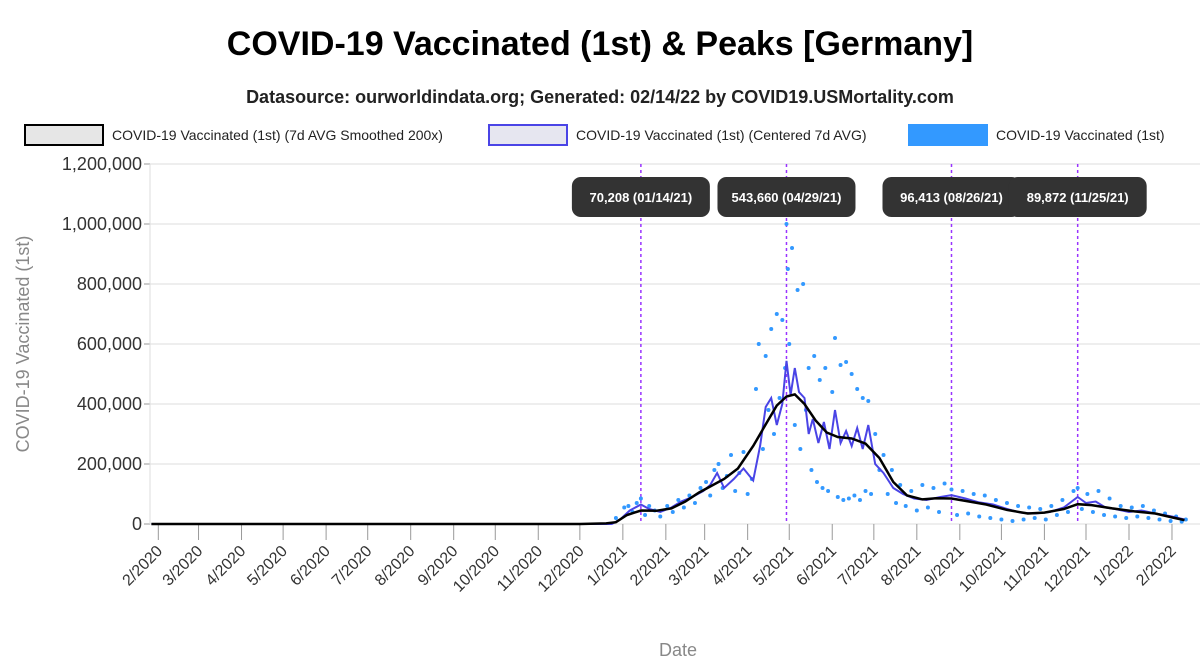 The height and width of the screenshot is (670, 1200). Describe the element at coordinates (352, 566) in the screenshot. I see `x-tick-label: 7/2020` at that location.